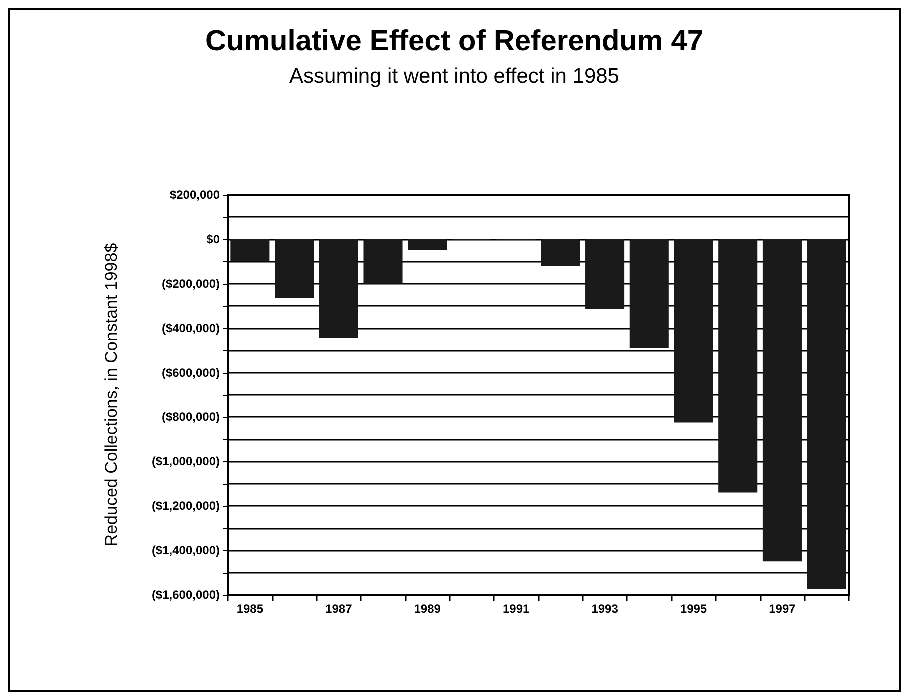 The image size is (911, 700). Describe the element at coordinates (339, 609) in the screenshot. I see `x-tick-label: 1987` at that location.